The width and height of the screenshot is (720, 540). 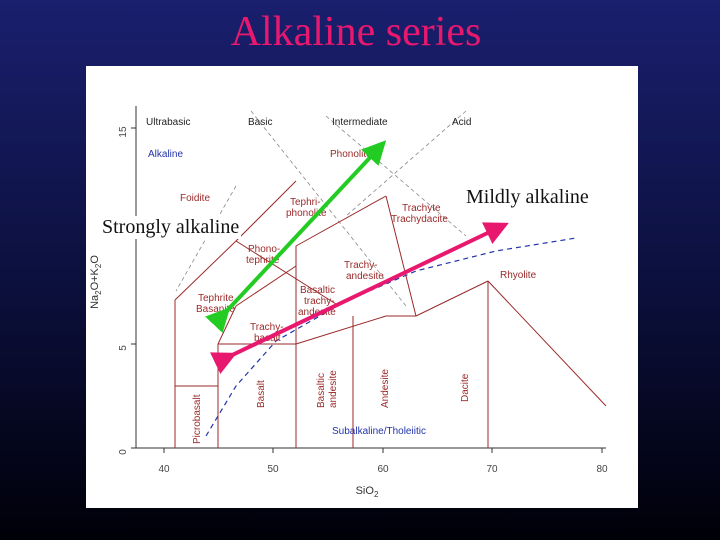 What do you see at coordinates (461, 122) in the screenshot?
I see `header-acid: Acid` at bounding box center [461, 122].